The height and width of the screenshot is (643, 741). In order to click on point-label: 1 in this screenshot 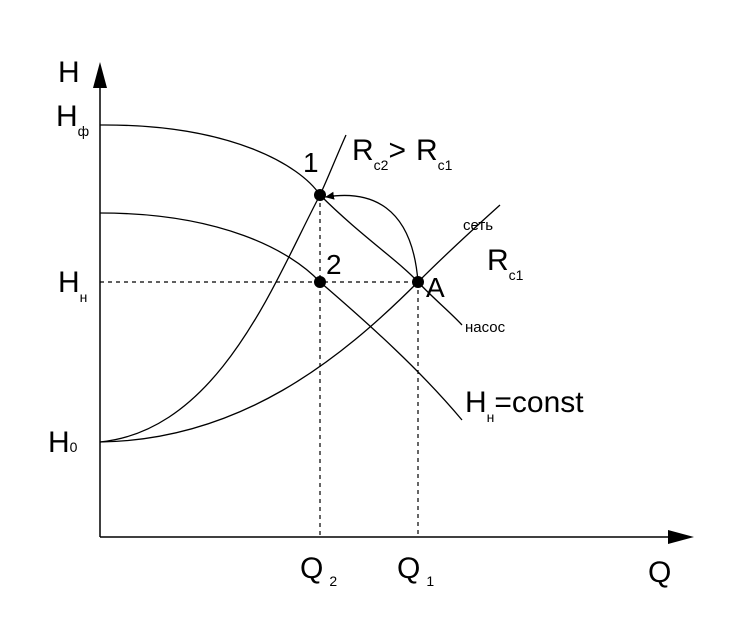, I will do `click(311, 162)`.